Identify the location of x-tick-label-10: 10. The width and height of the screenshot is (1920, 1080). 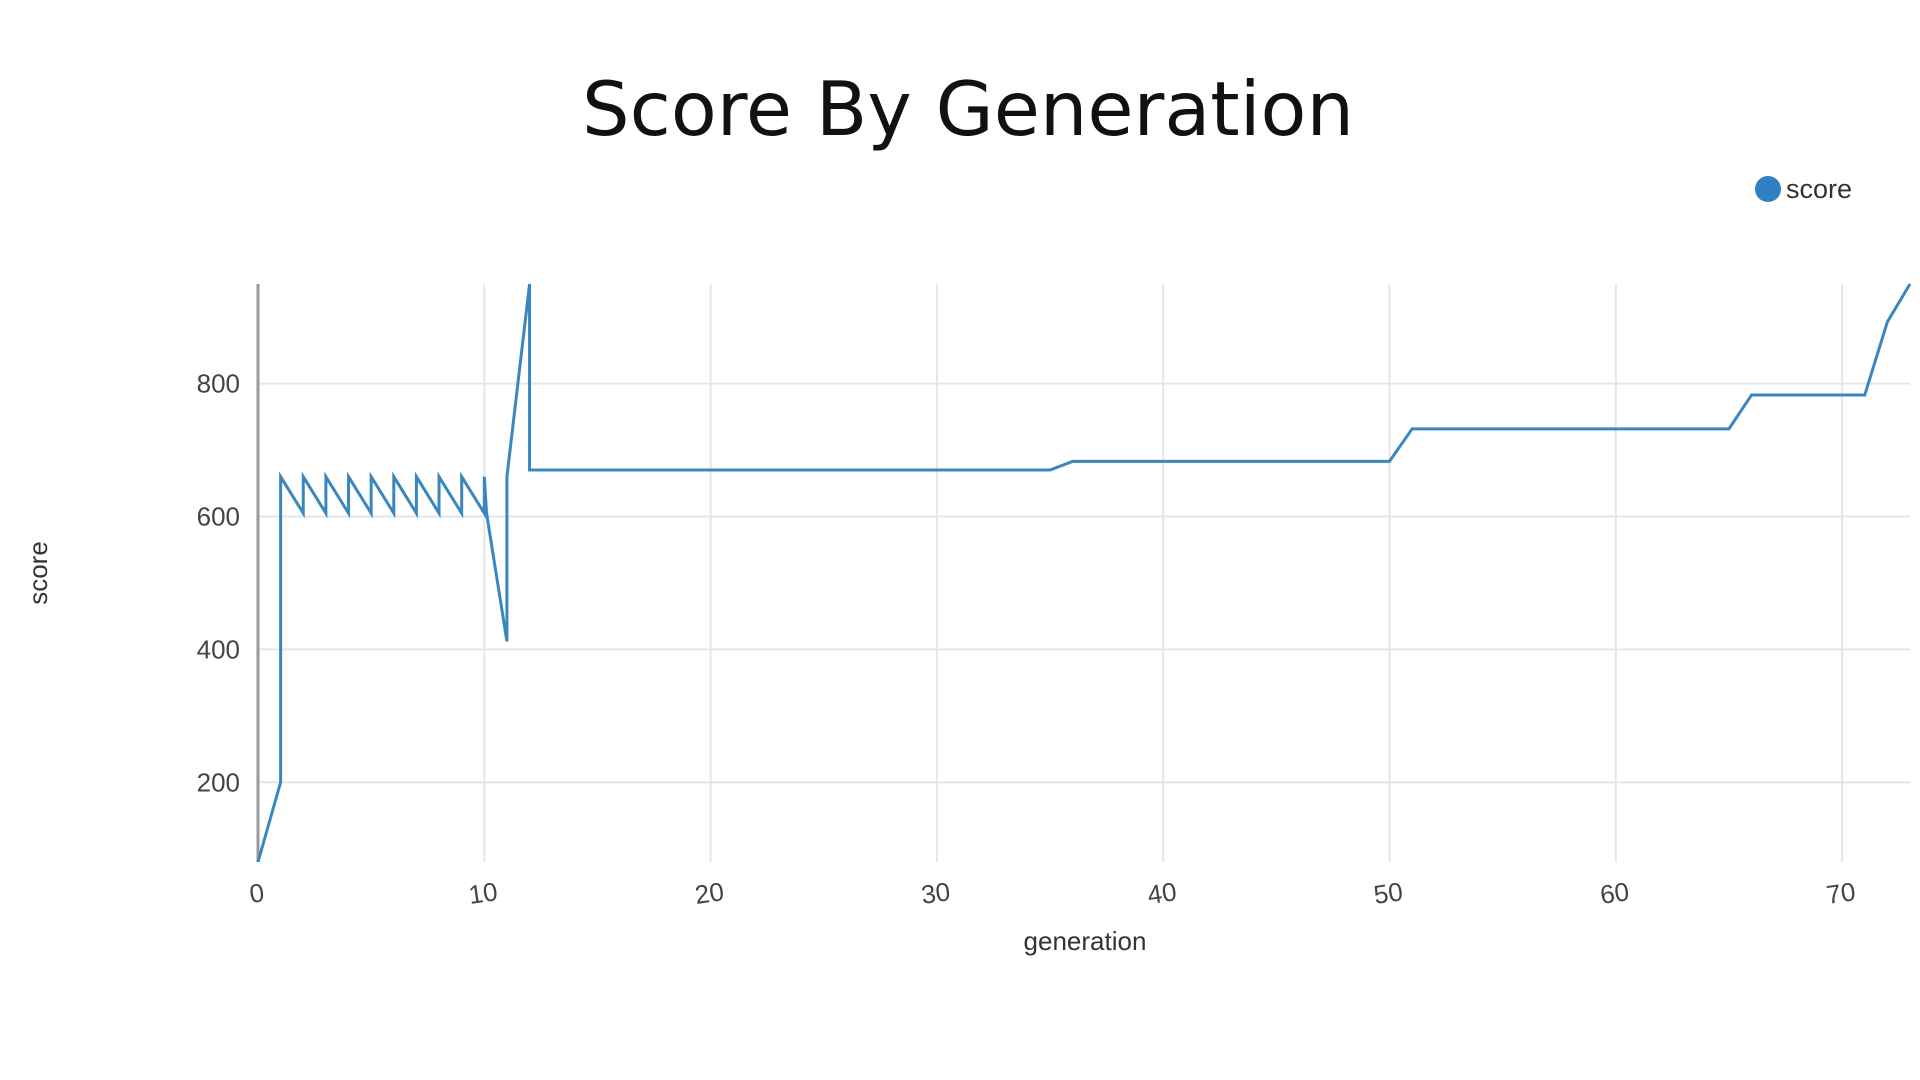
(483, 893).